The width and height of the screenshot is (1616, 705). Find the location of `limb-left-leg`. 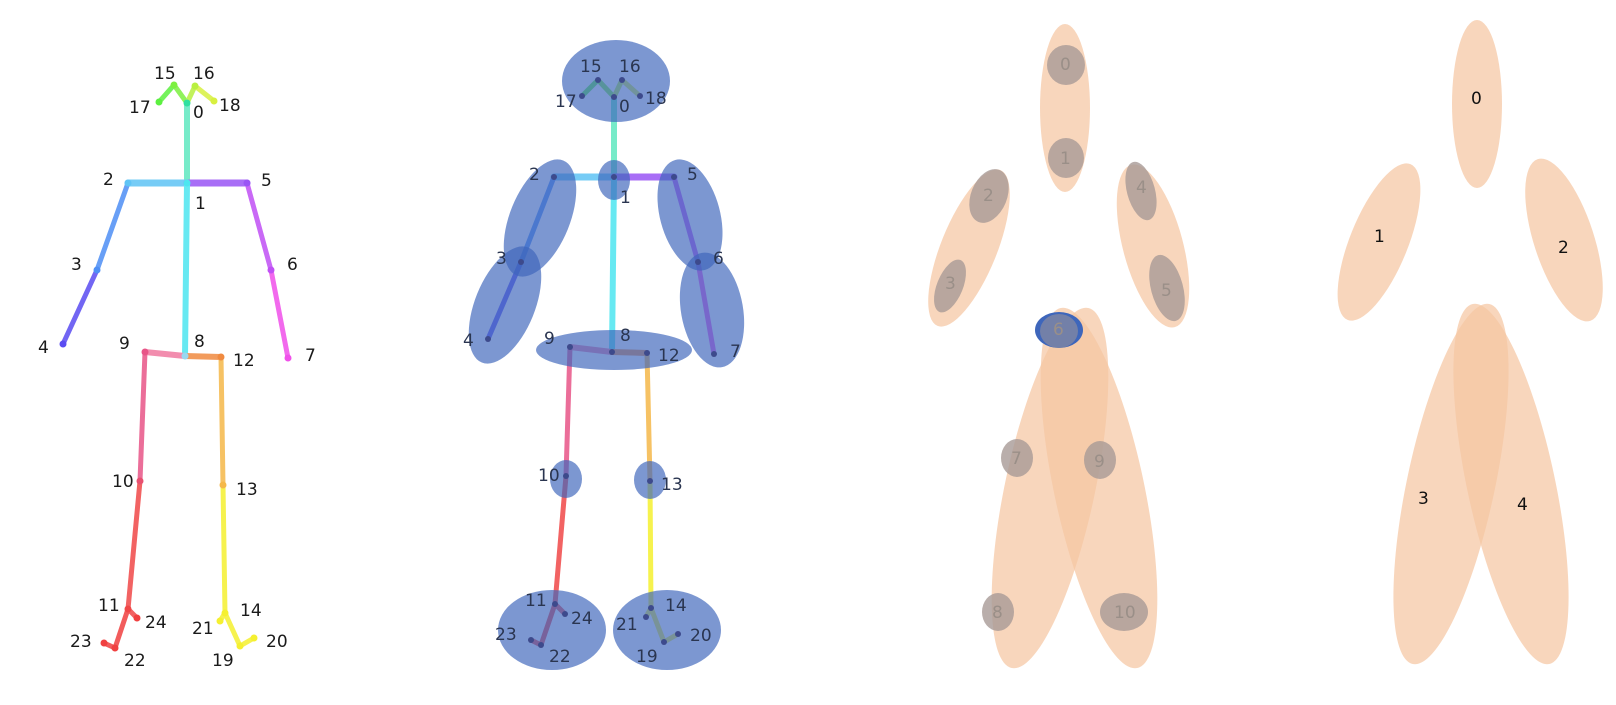

limb-left-leg is located at coordinates (1099, 488).